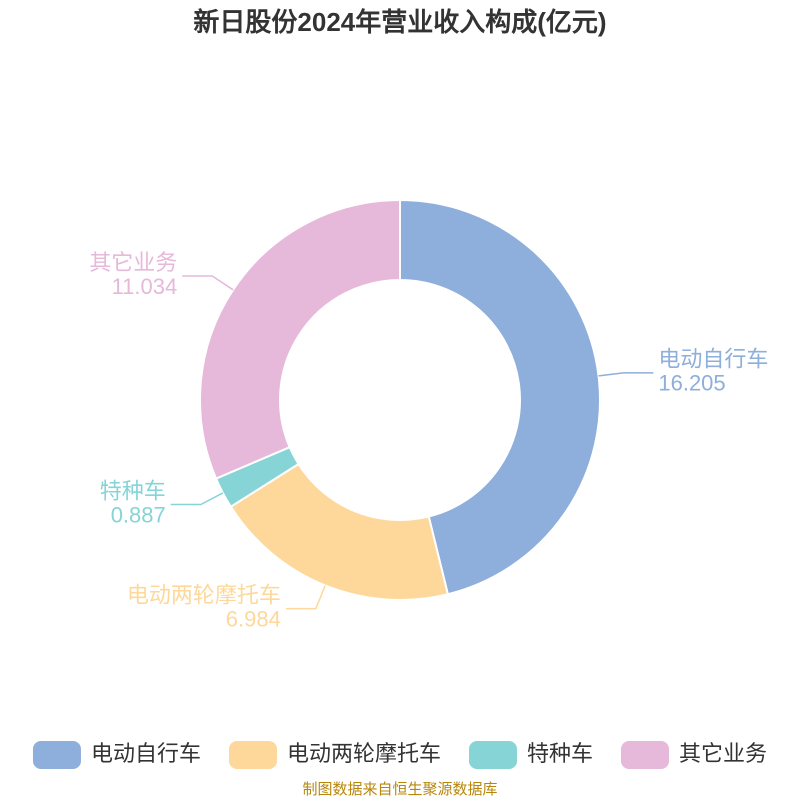  Describe the element at coordinates (253, 618) in the screenshot. I see `value-label: 6.984` at that location.